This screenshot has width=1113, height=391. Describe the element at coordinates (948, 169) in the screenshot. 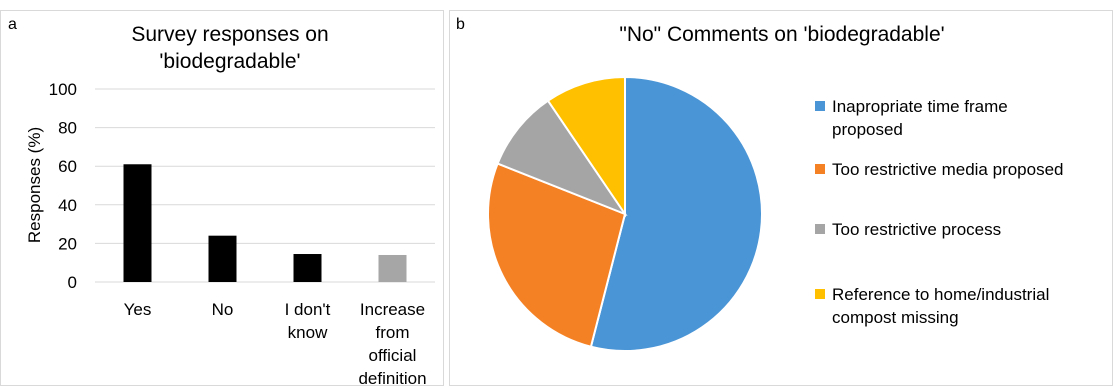

I see `legend-label: Too restrictive media proposed` at that location.